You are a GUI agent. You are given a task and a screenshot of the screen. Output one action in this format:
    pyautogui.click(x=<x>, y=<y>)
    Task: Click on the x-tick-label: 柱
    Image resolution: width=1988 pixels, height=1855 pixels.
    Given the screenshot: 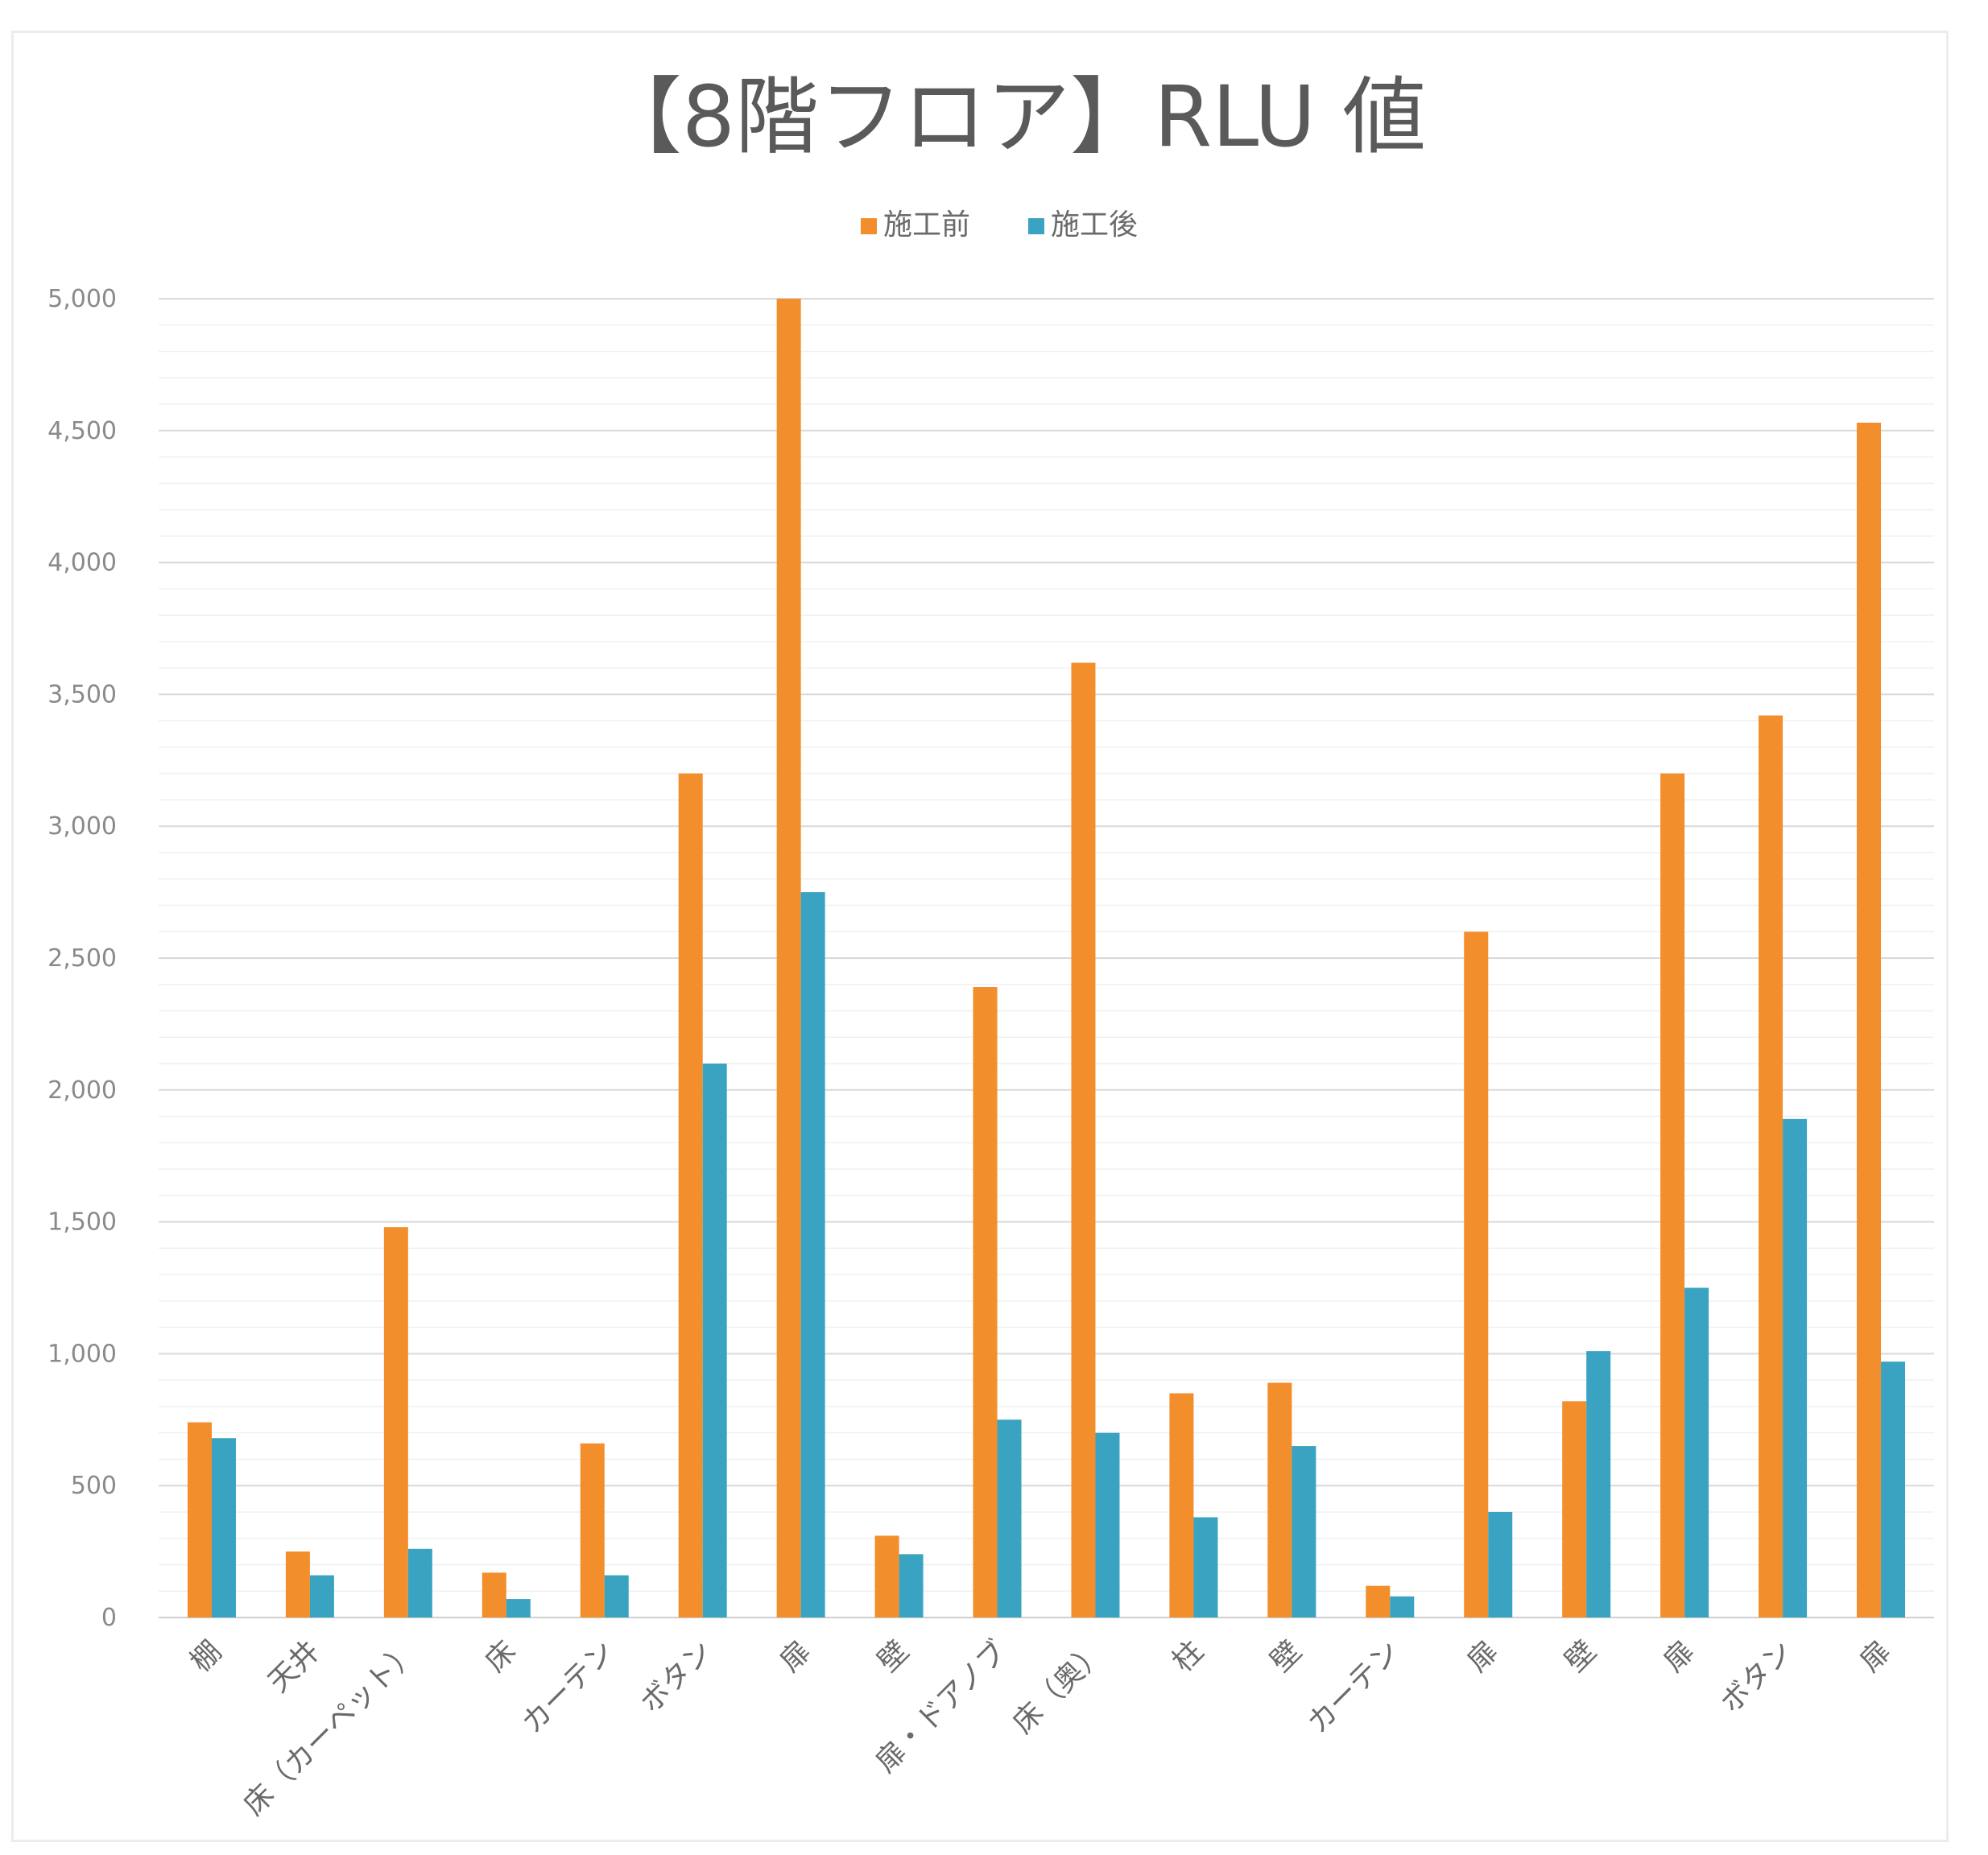 What is the action you would take?
    pyautogui.click(x=1187, y=1656)
    